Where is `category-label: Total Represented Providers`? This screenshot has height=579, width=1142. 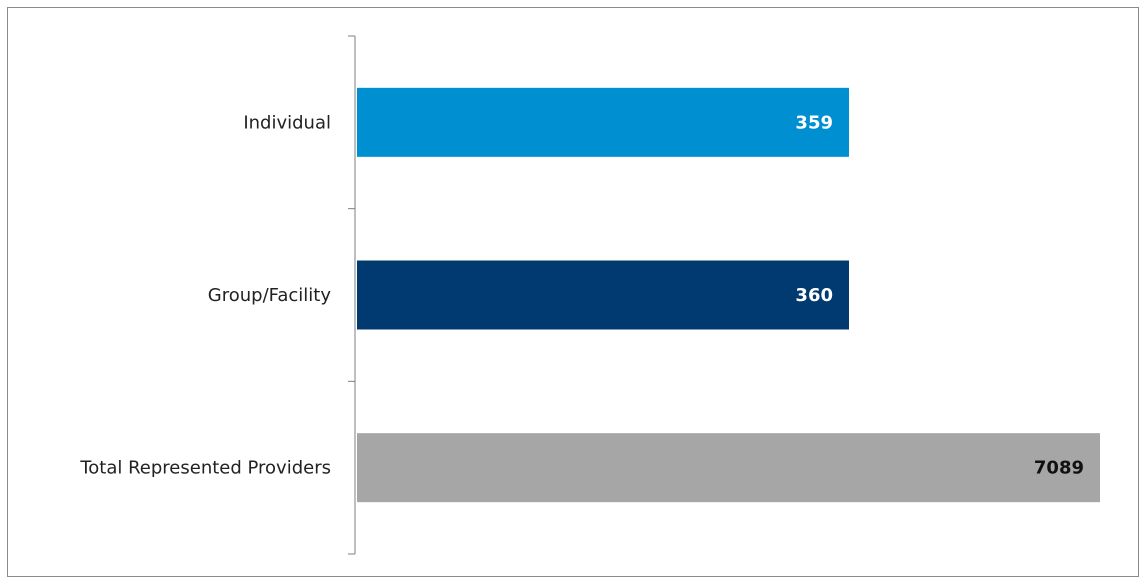
category-label: Total Represented Providers is located at coordinates (205, 468).